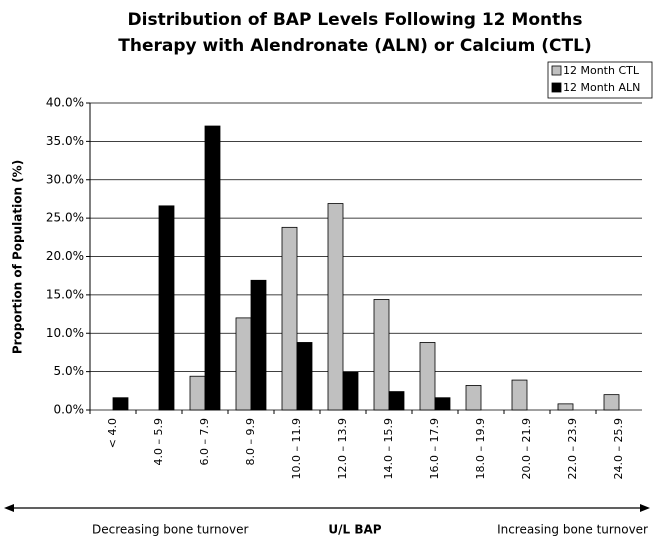 The image size is (654, 541). Describe the element at coordinates (65, 294) in the screenshot. I see `y-tick-label: 15.0%` at that location.